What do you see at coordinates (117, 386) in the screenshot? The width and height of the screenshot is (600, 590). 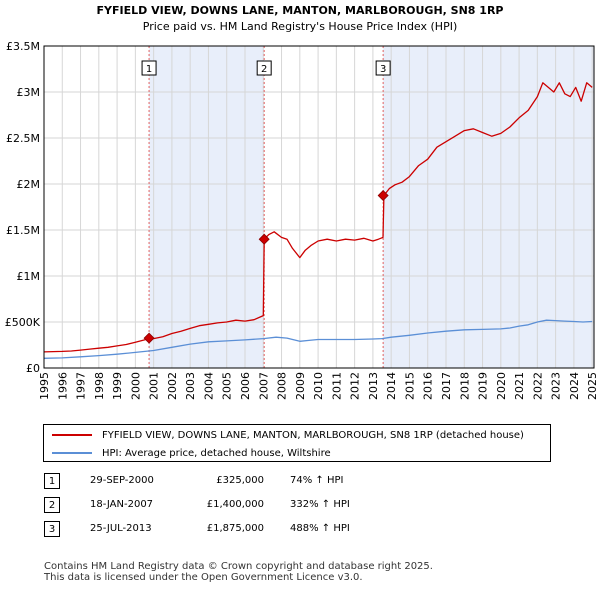 I see `x-tick-label: 1999` at bounding box center [117, 386].